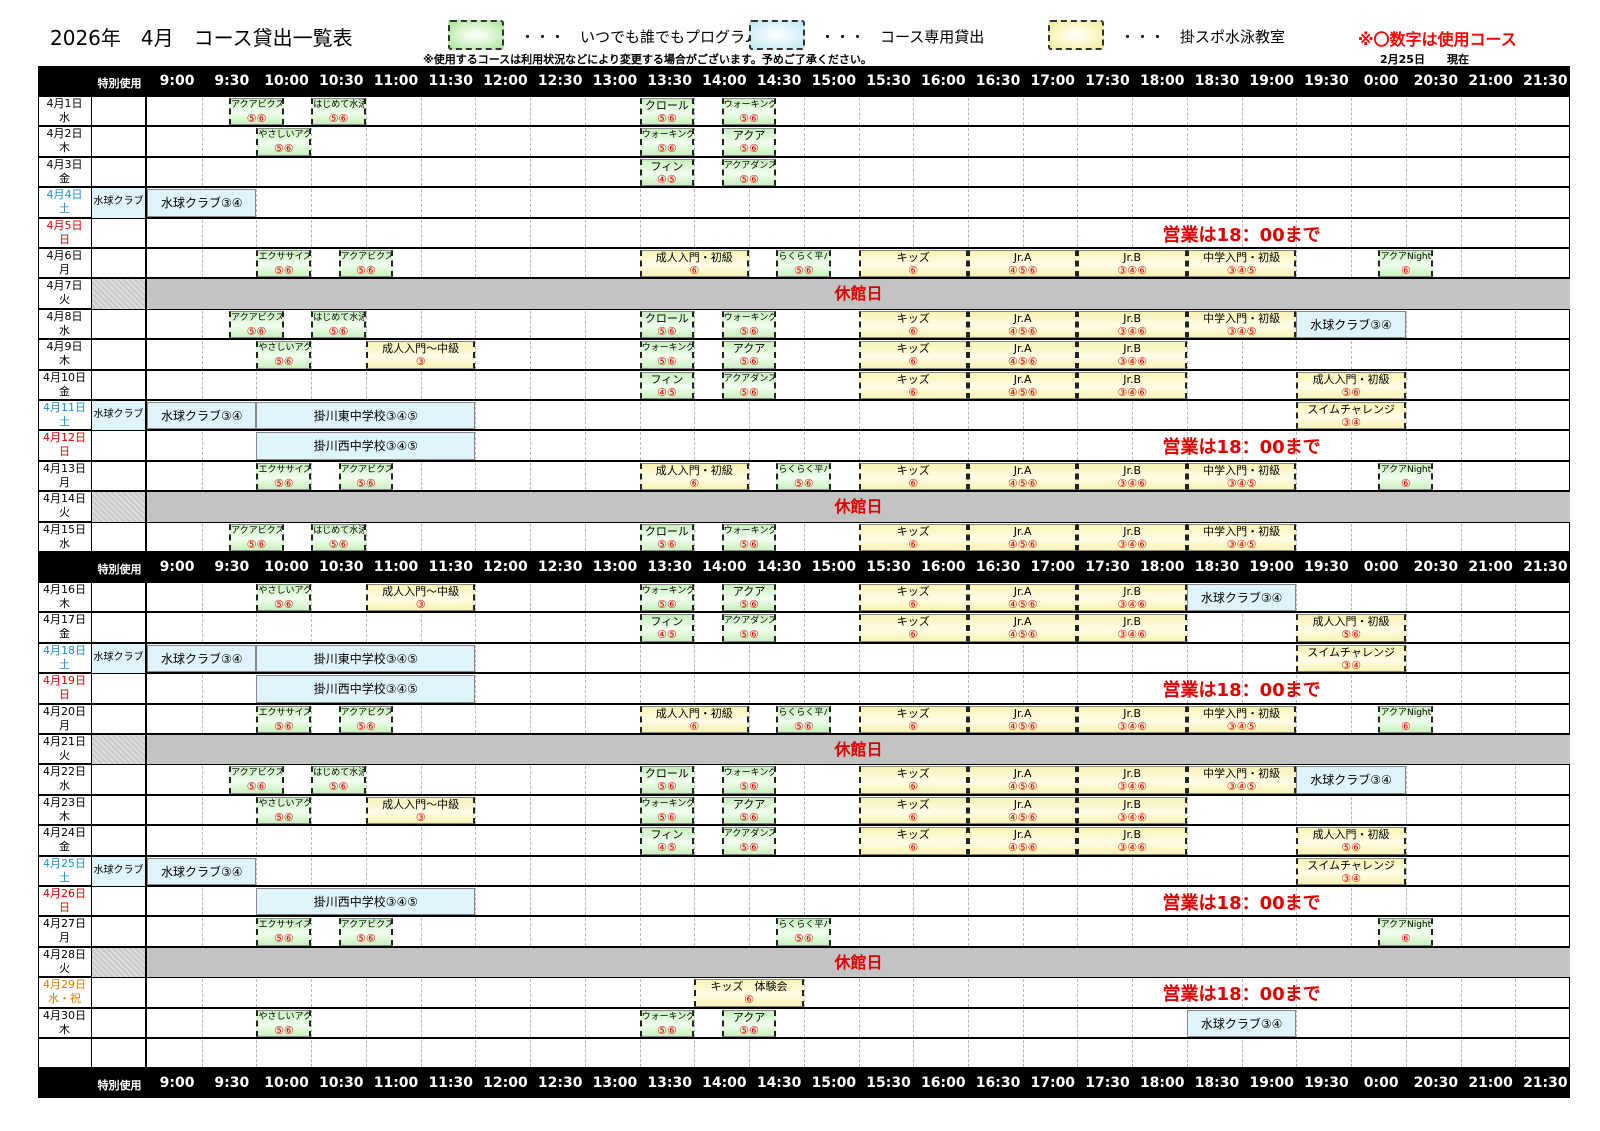 The width and height of the screenshot is (1600, 1131). Describe the element at coordinates (749, 993) in the screenshot. I see `schedule-block: キッズ 体験会 ⑥` at that location.